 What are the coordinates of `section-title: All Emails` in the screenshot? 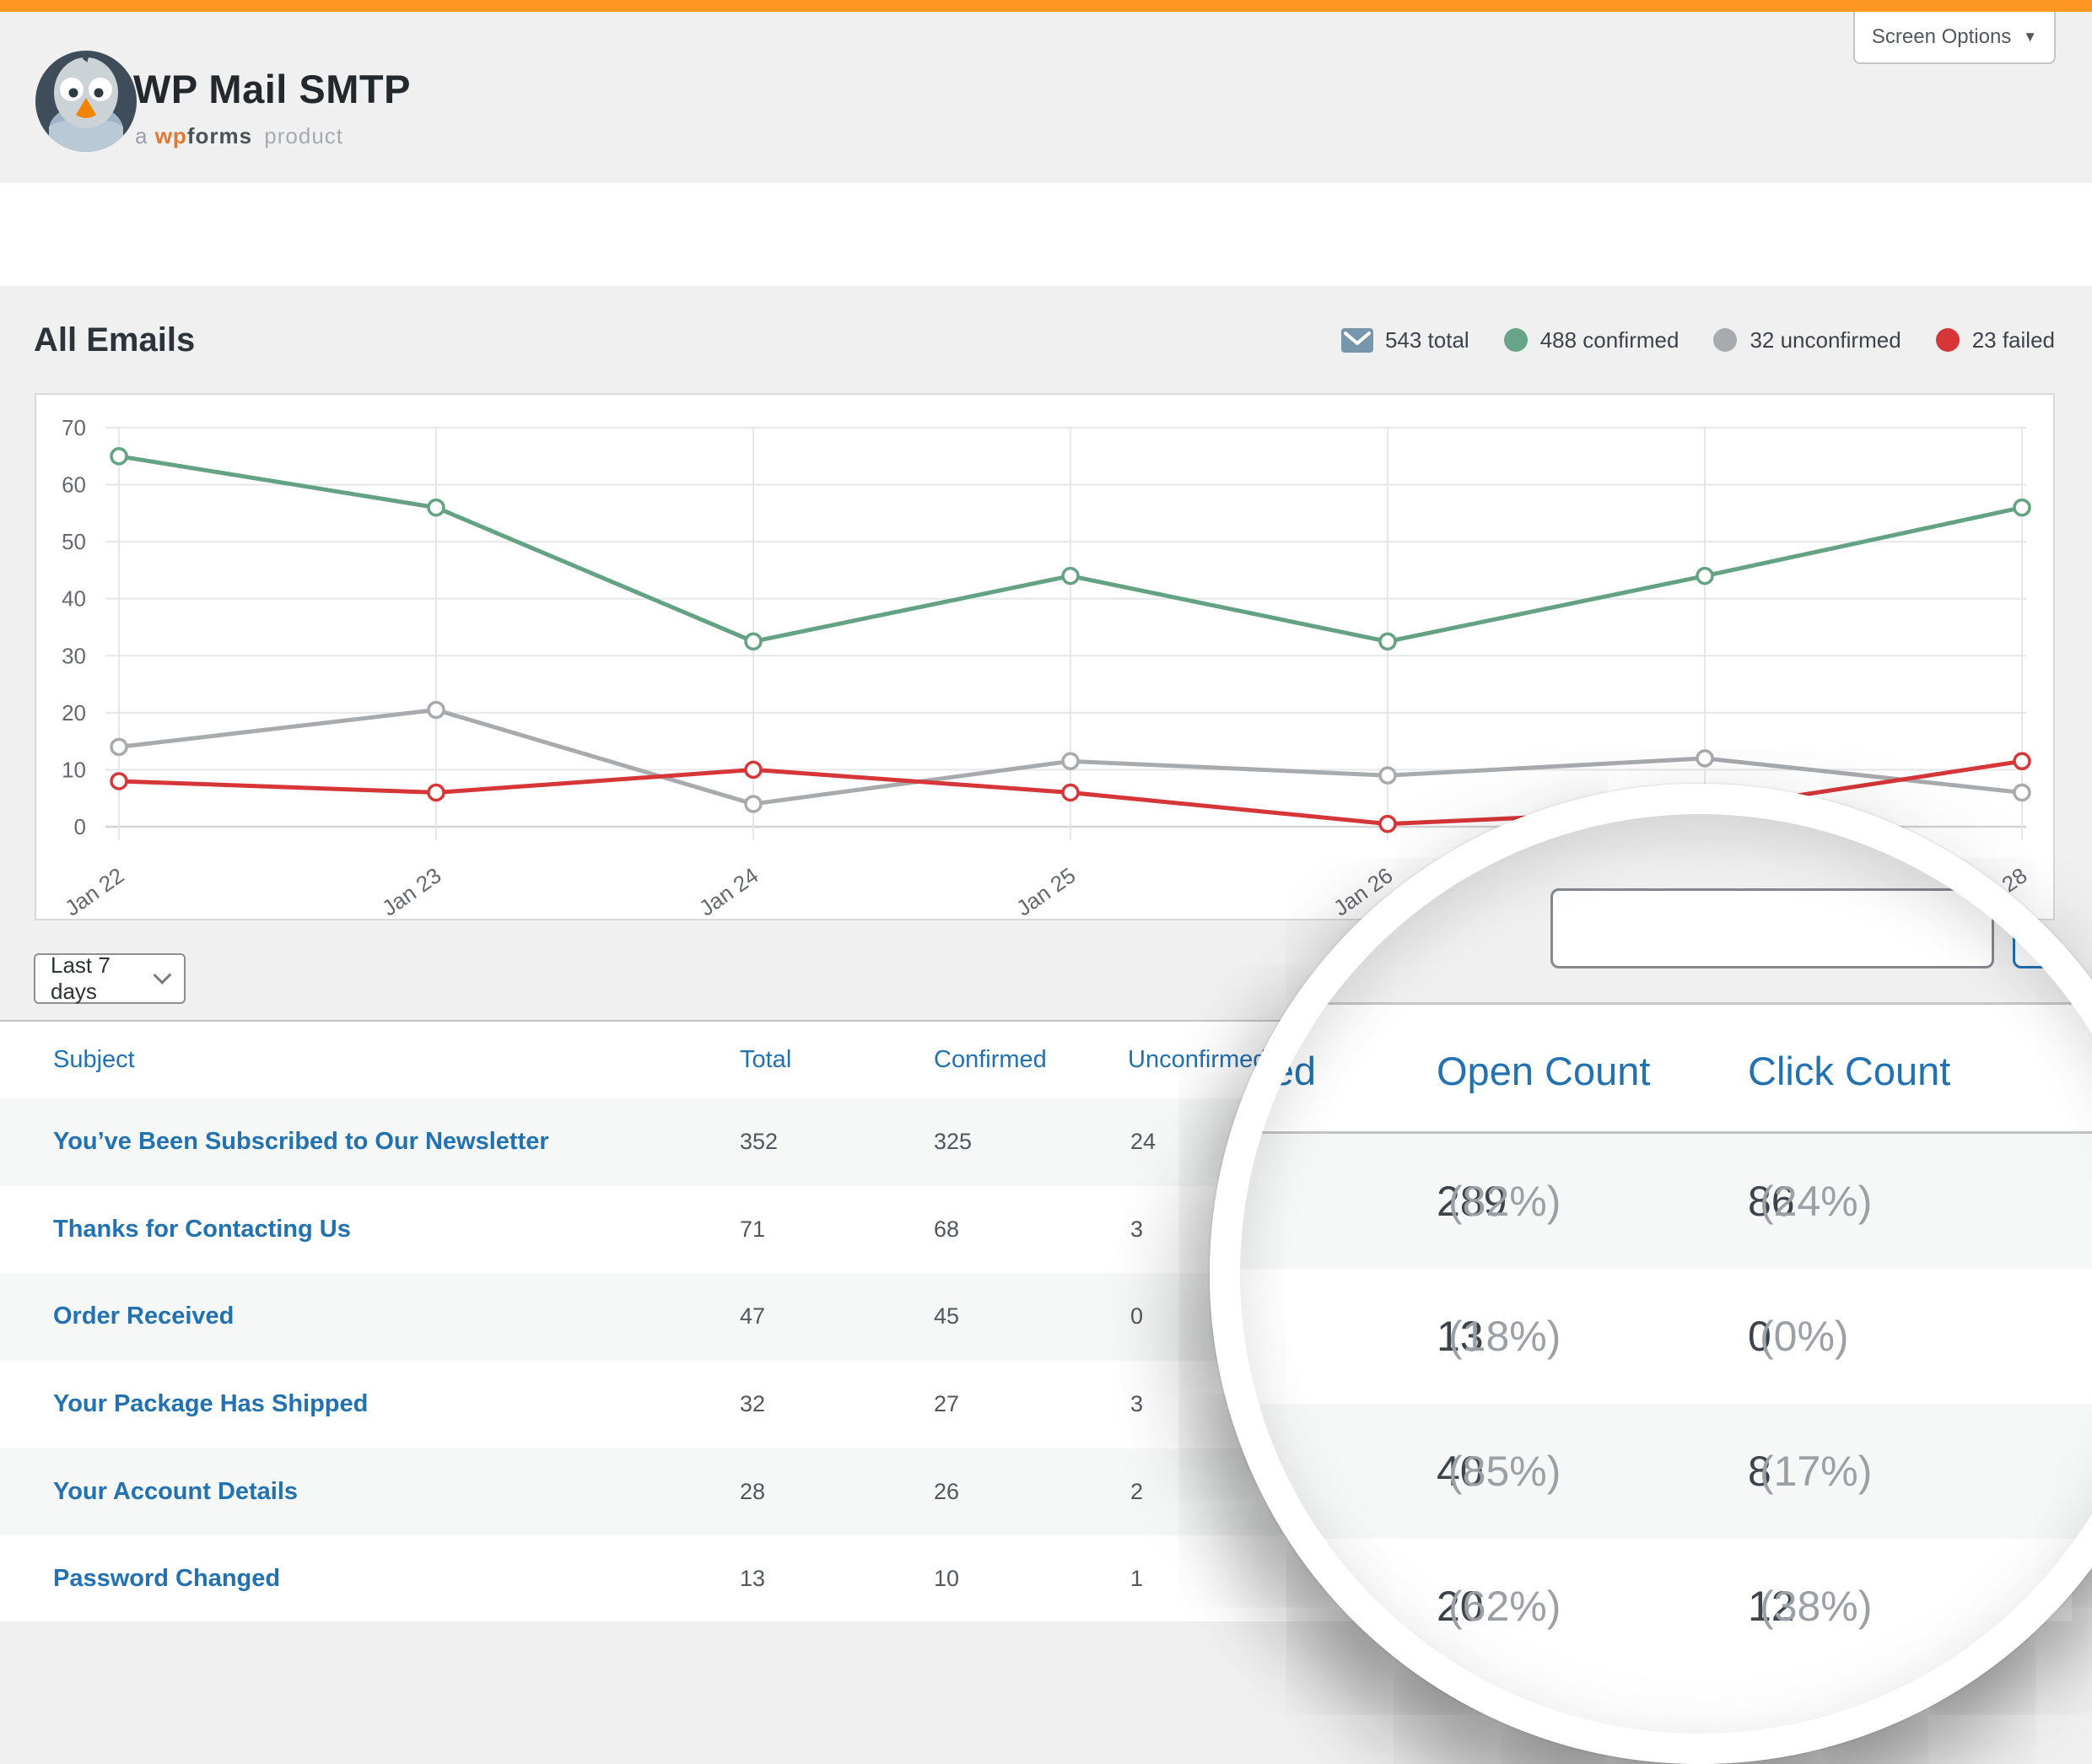 It's located at (115, 340).